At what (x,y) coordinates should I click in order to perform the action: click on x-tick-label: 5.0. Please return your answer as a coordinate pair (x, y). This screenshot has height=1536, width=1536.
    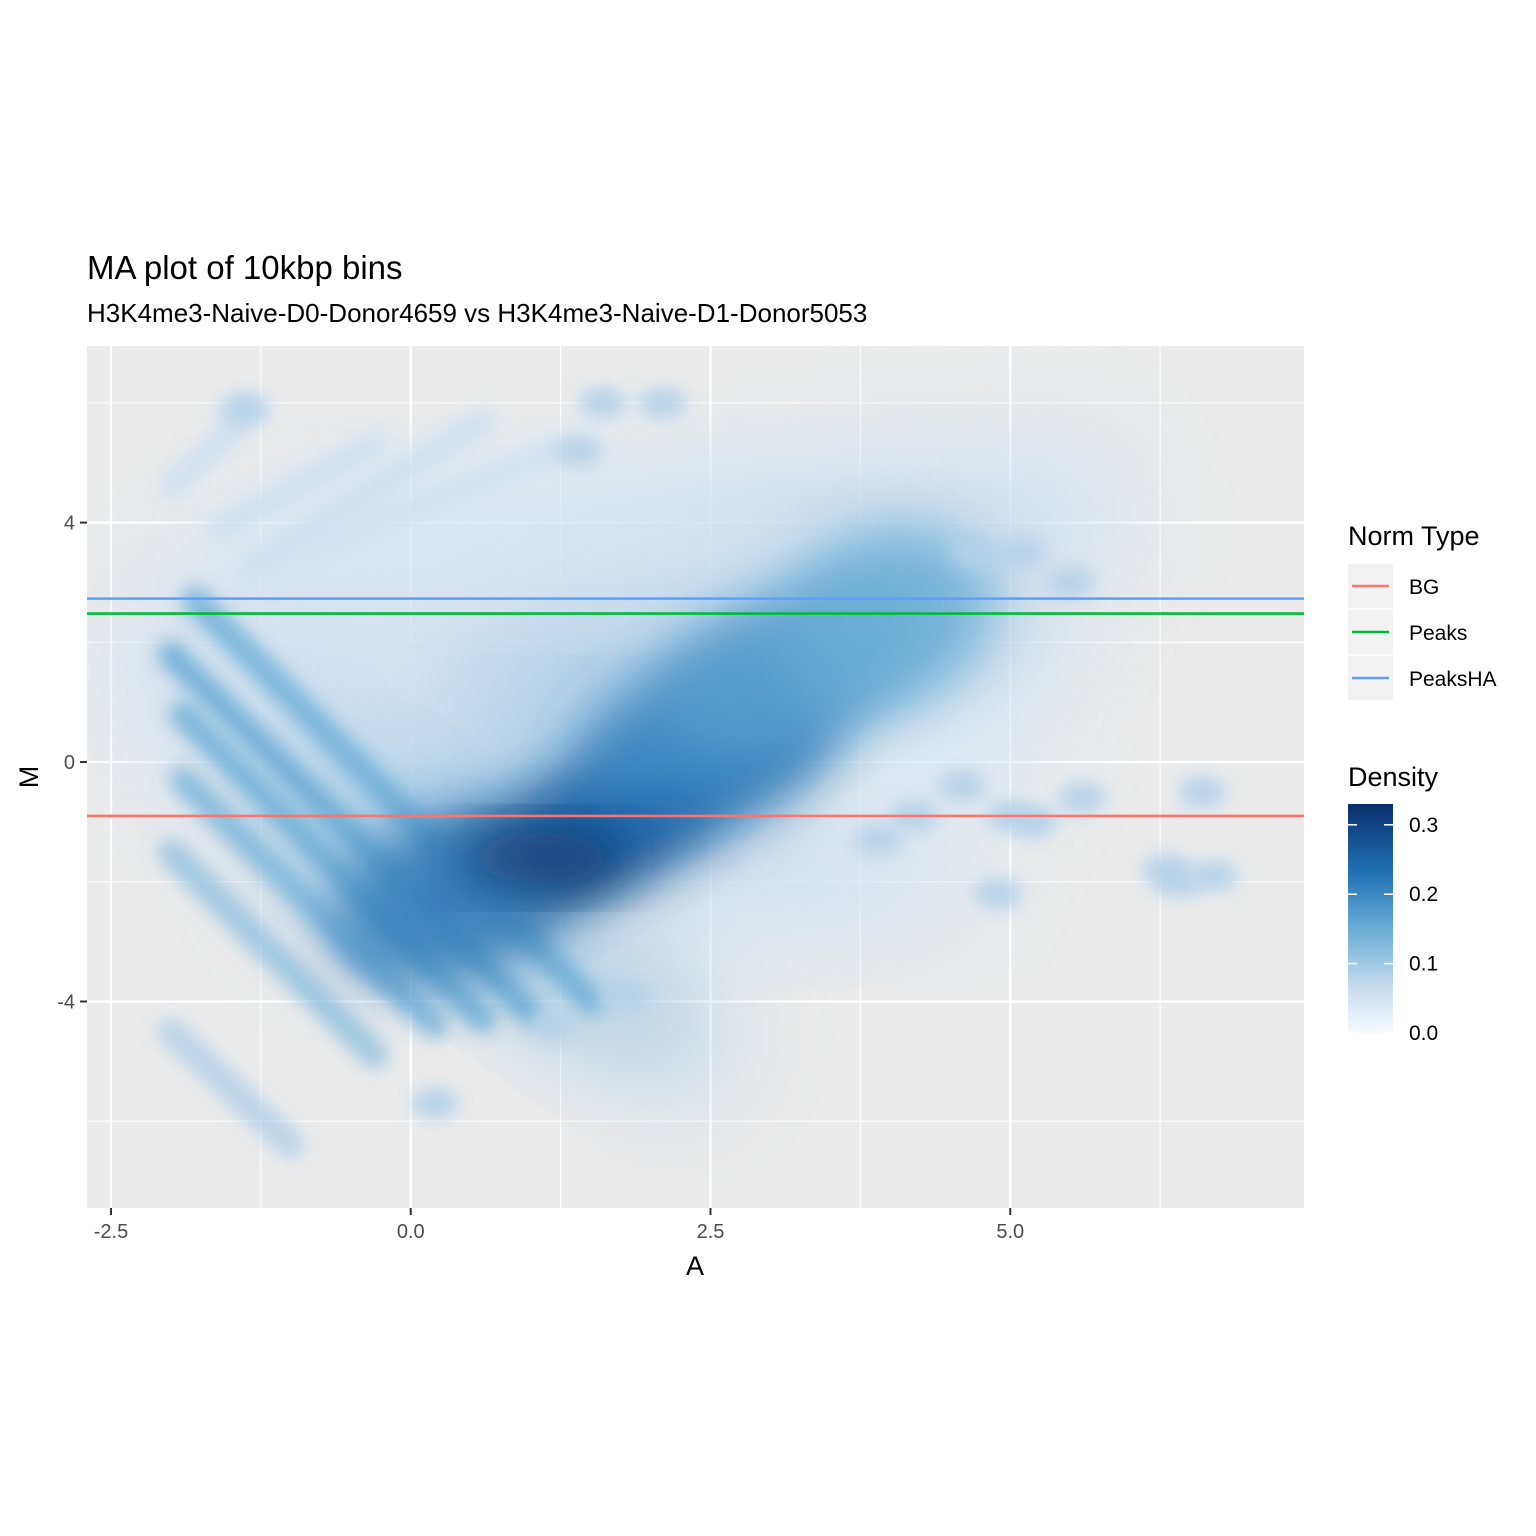
    Looking at the image, I should click on (1010, 1232).